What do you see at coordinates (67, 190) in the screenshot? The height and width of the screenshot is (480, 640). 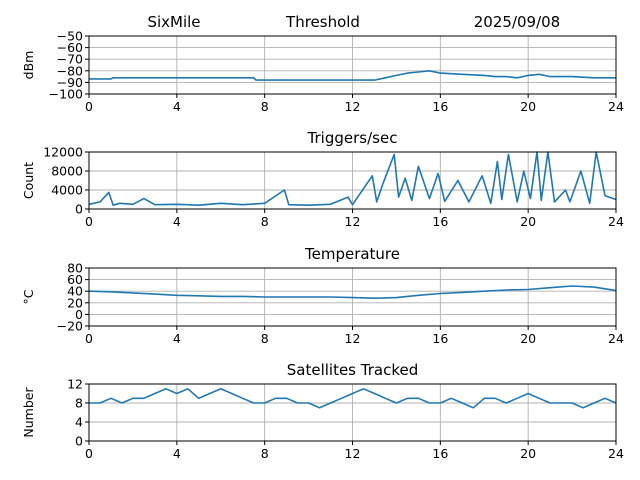 I see `y-tick-label: 4000` at bounding box center [67, 190].